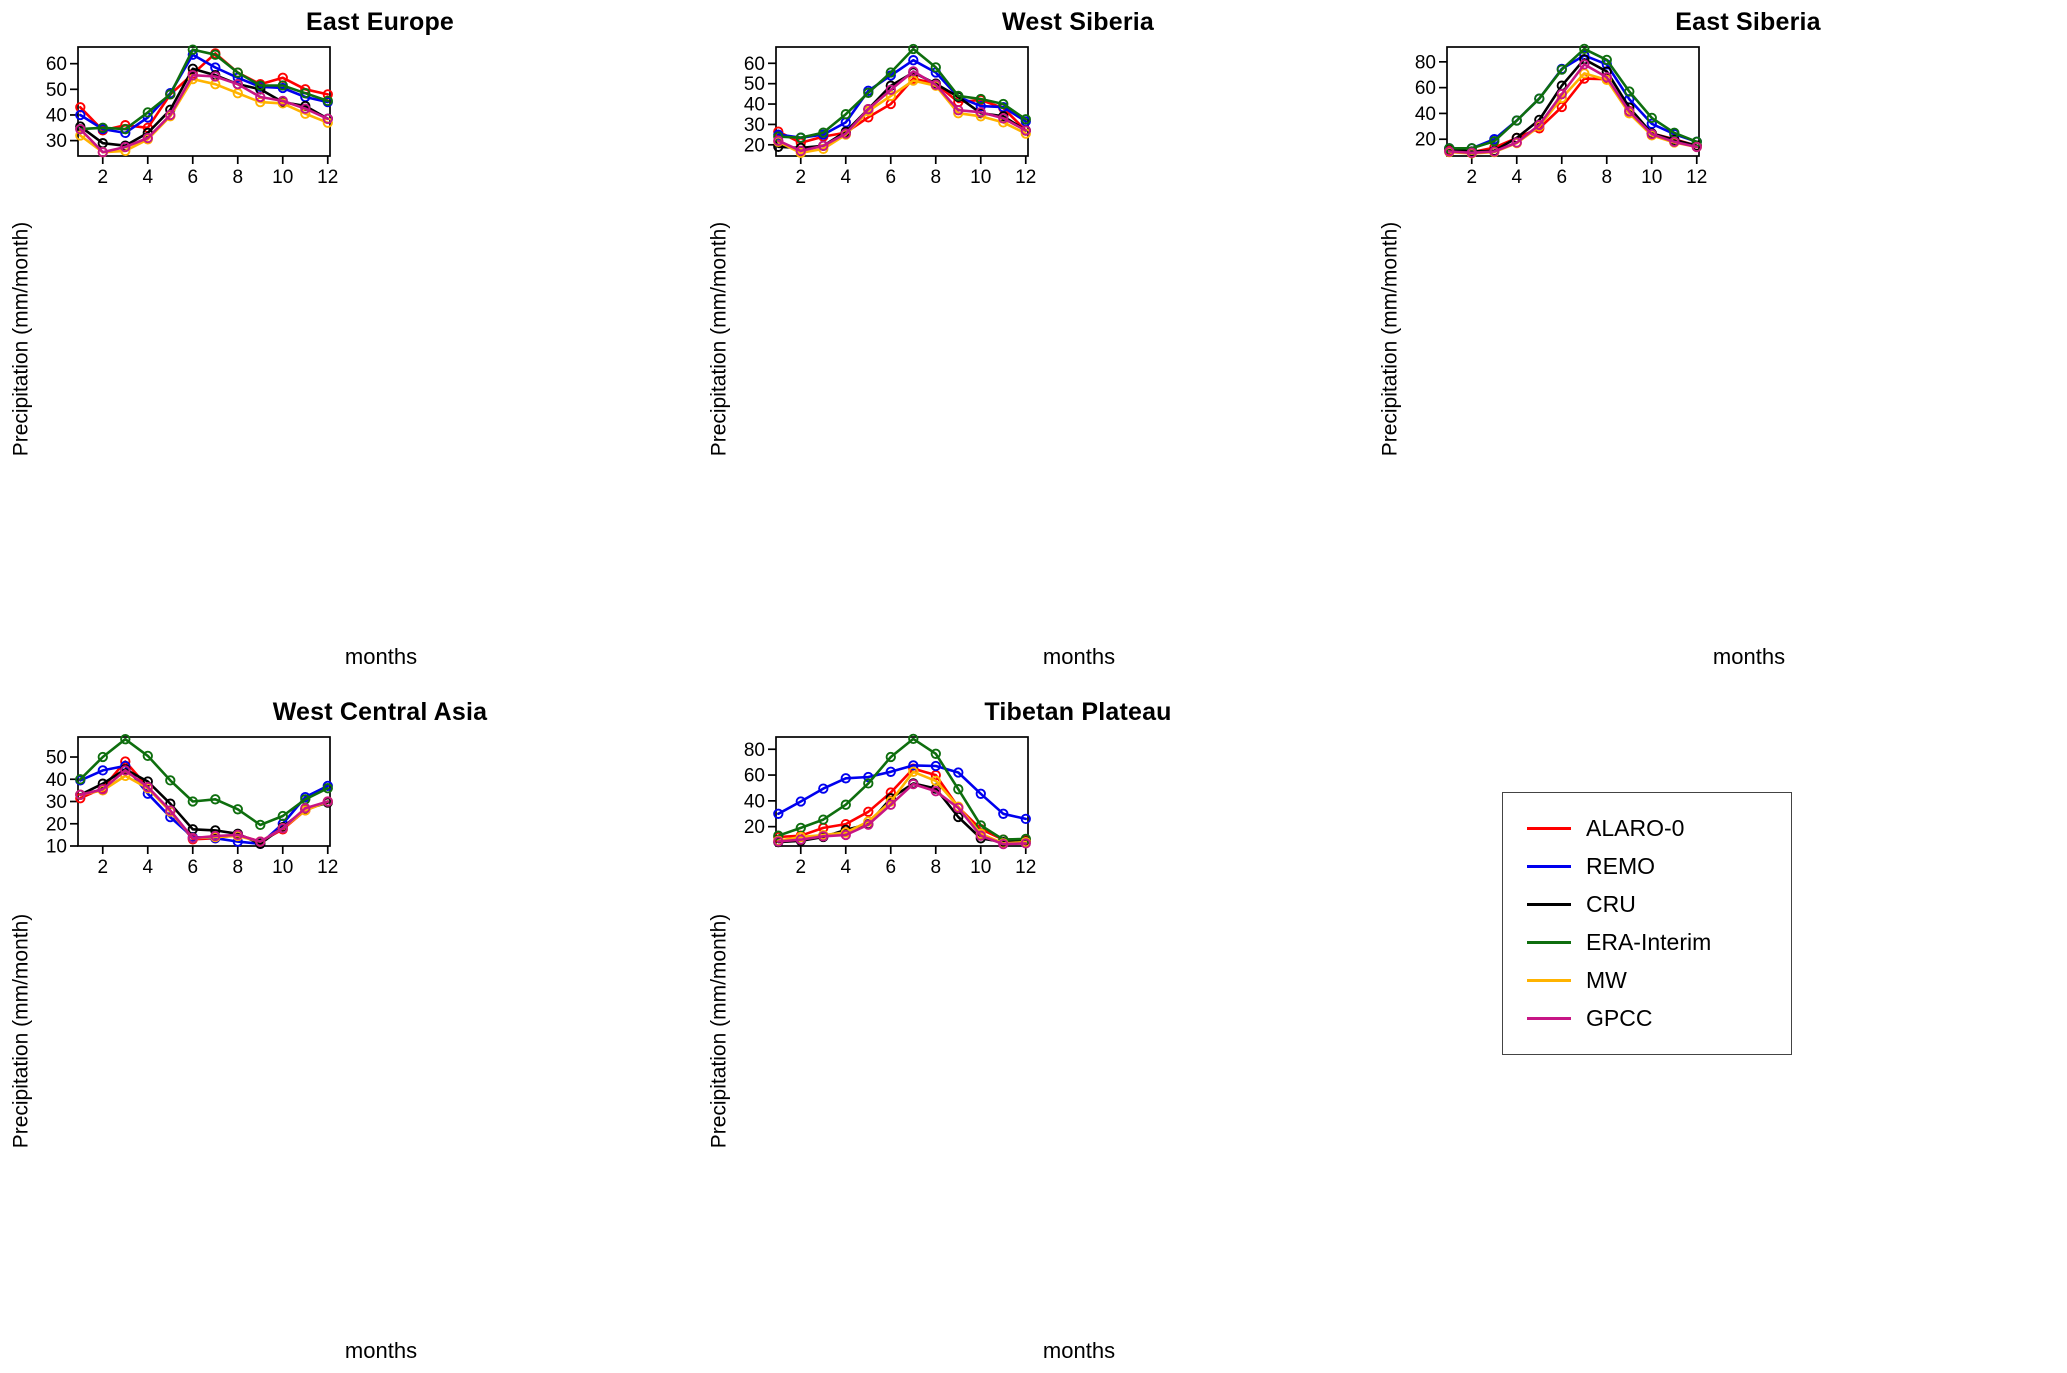 This screenshot has height=1373, width=2067. I want to click on chart-title-tibetan-plateau: Tibetan Plateau, so click(1078, 712).